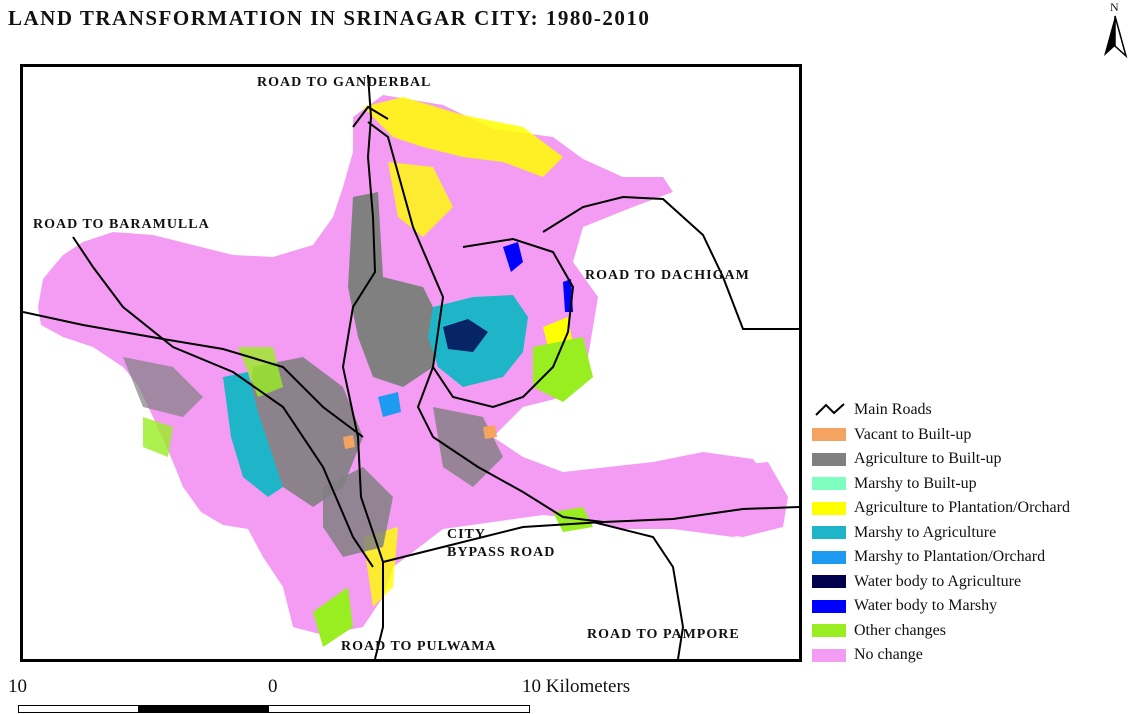  What do you see at coordinates (975, 435) in the screenshot?
I see `legend-item: Vacant to Built-up` at bounding box center [975, 435].